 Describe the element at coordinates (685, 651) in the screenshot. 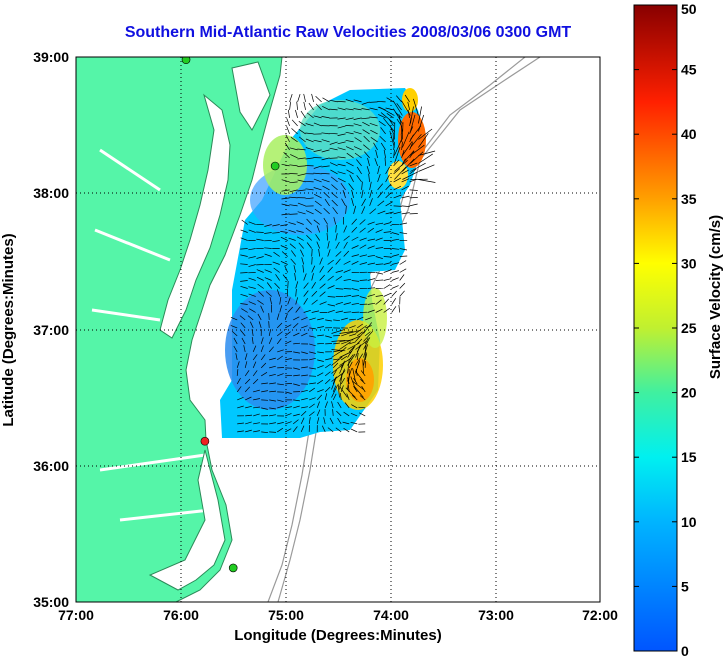

I see `colorbar-tick-label: 0` at that location.